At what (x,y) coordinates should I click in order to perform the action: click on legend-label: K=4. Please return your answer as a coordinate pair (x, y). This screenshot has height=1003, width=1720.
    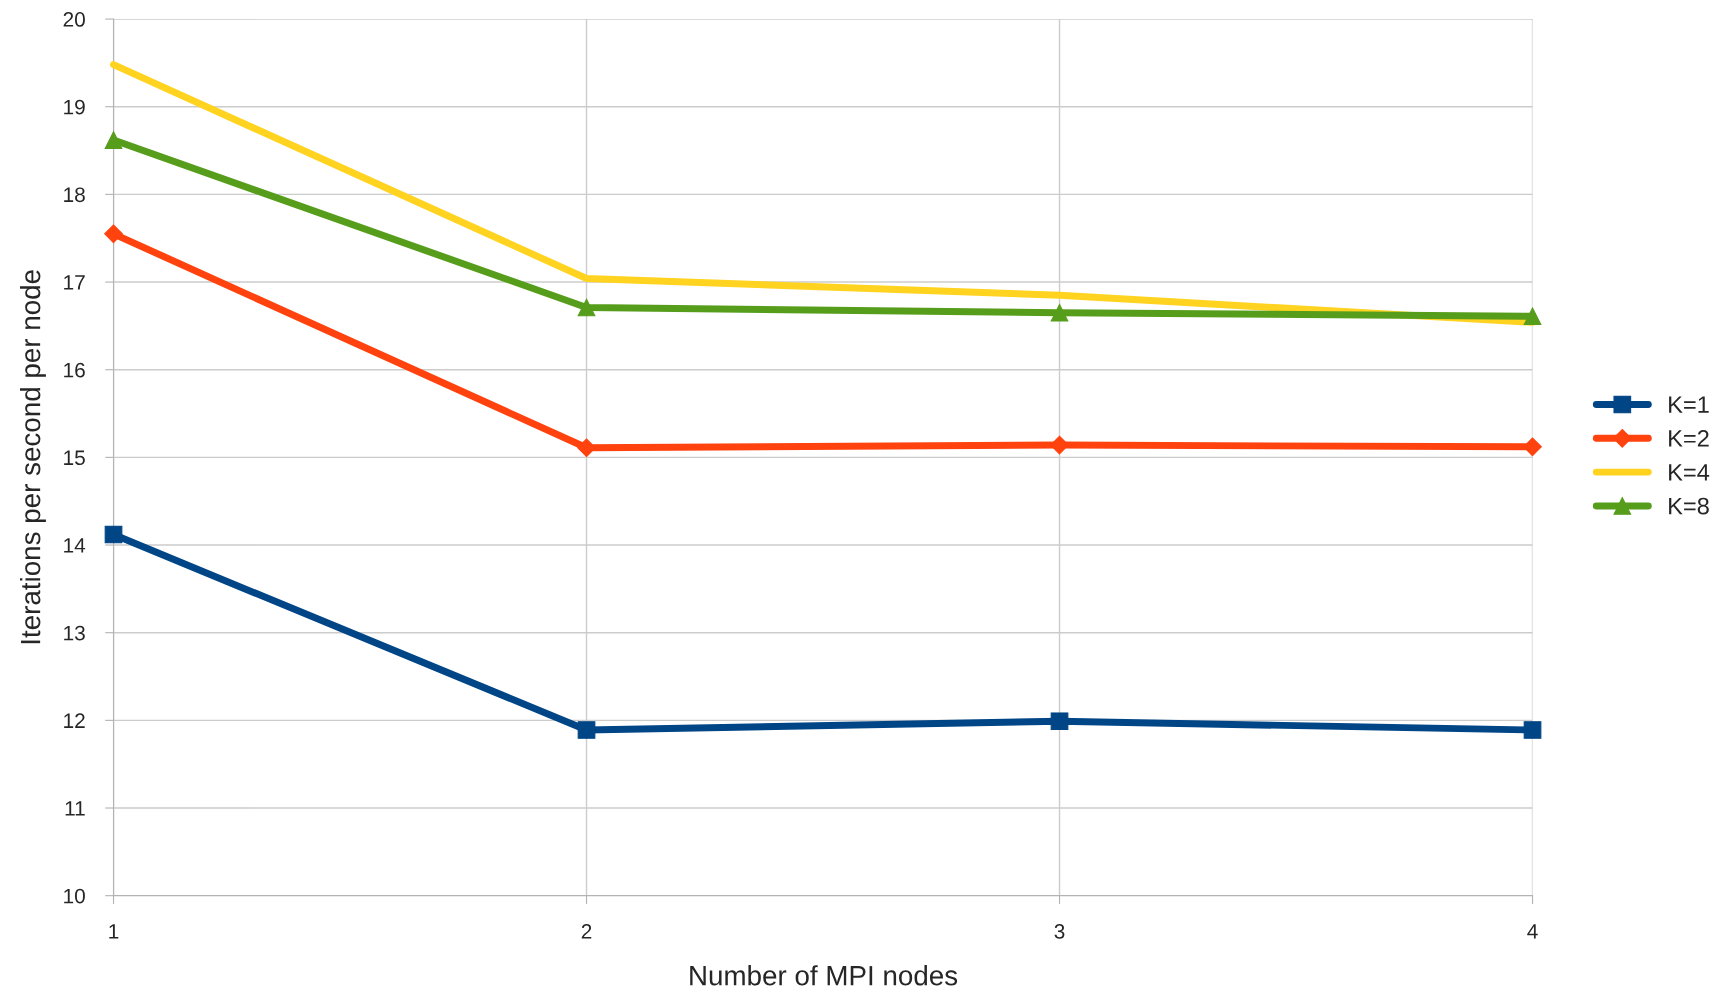
    Looking at the image, I should click on (1689, 472).